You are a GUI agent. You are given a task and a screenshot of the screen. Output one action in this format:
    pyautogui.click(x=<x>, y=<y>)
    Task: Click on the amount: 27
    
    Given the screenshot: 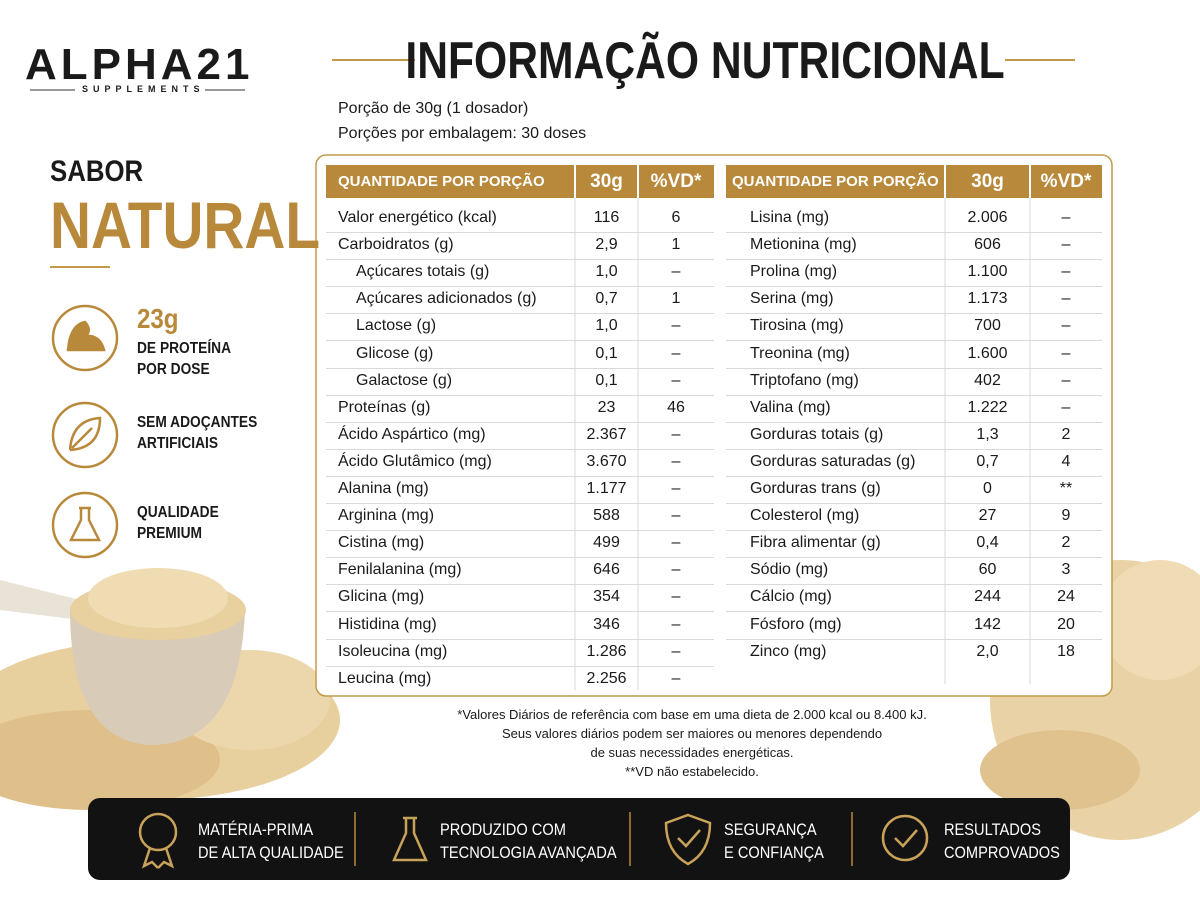 What is the action you would take?
    pyautogui.click(x=987, y=516)
    